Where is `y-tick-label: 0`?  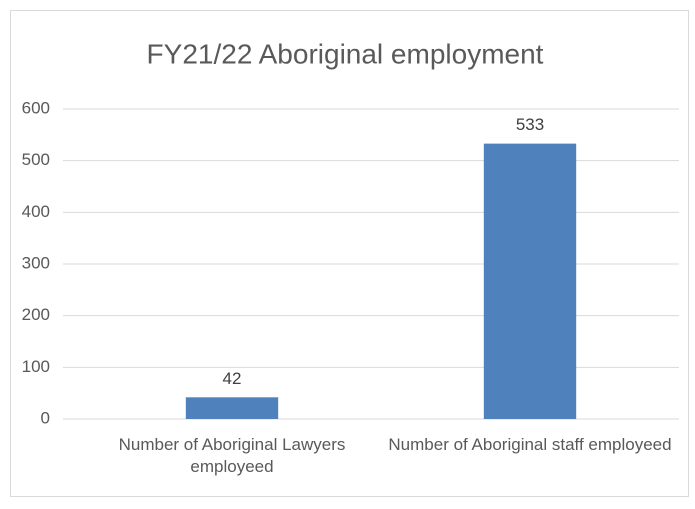 y-tick-label: 0 is located at coordinates (45, 417).